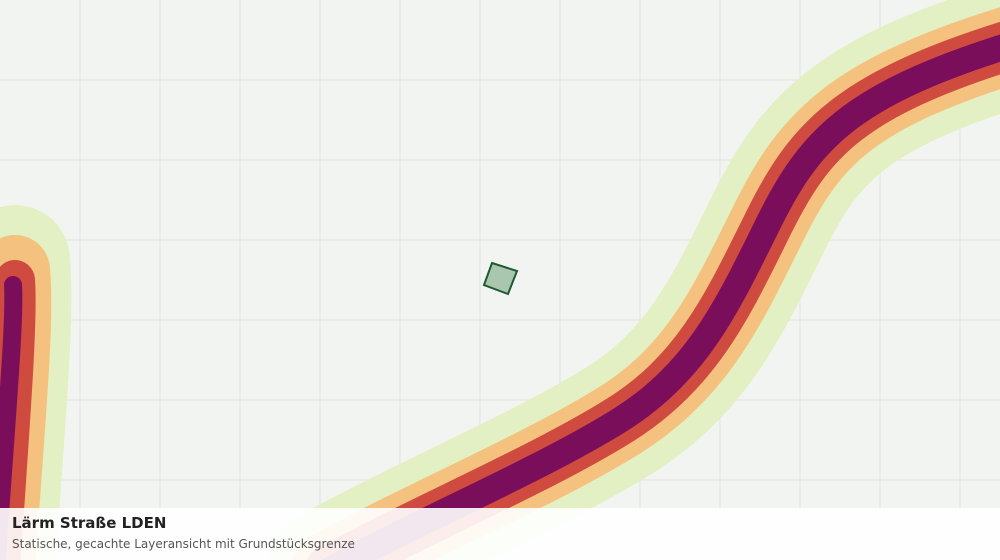  Describe the element at coordinates (89, 523) in the screenshot. I see `map-title: Lärm Straße LDEN` at that location.